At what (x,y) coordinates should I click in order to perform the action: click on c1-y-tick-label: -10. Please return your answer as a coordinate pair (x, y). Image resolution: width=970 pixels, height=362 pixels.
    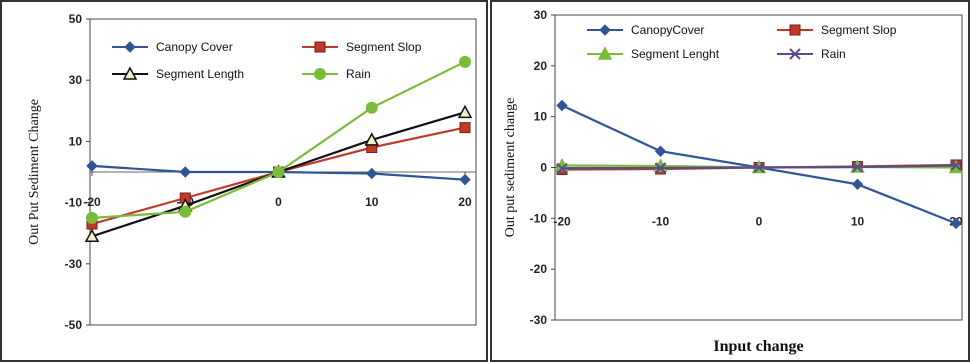
    Looking at the image, I should click on (74, 203).